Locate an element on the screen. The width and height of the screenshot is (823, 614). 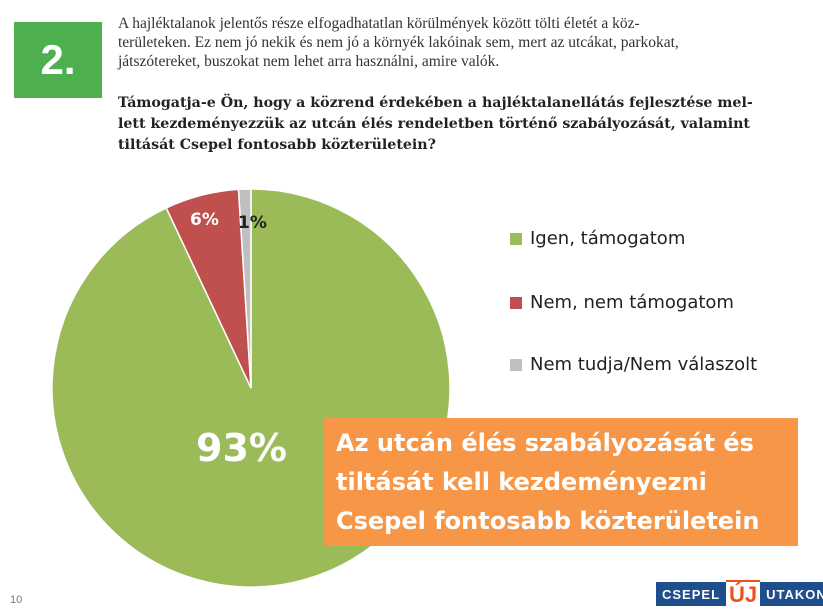
legend-item-unknown: Nem tudja/Nem válaszolt is located at coordinates (633, 364).